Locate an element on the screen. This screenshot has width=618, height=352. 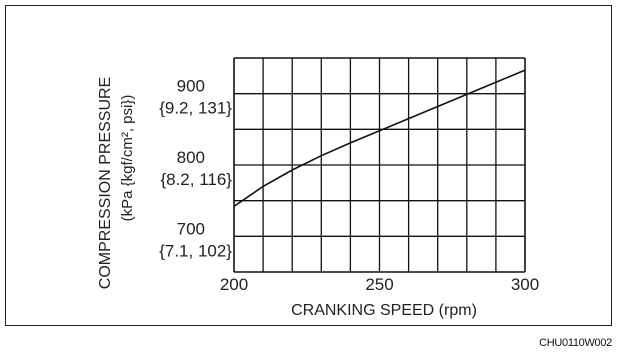
x-tick-label: 300 is located at coordinates (525, 284).